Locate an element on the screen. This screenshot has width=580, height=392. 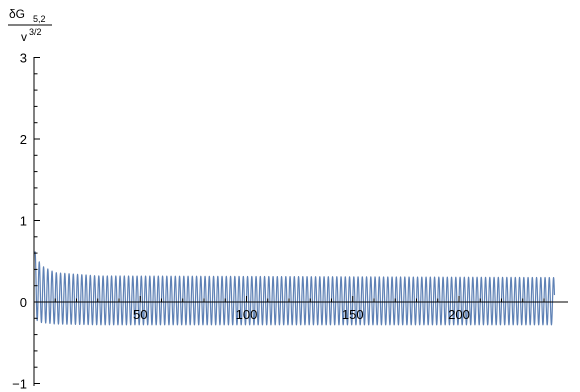
y-tick-label: 1 is located at coordinates (23, 221).